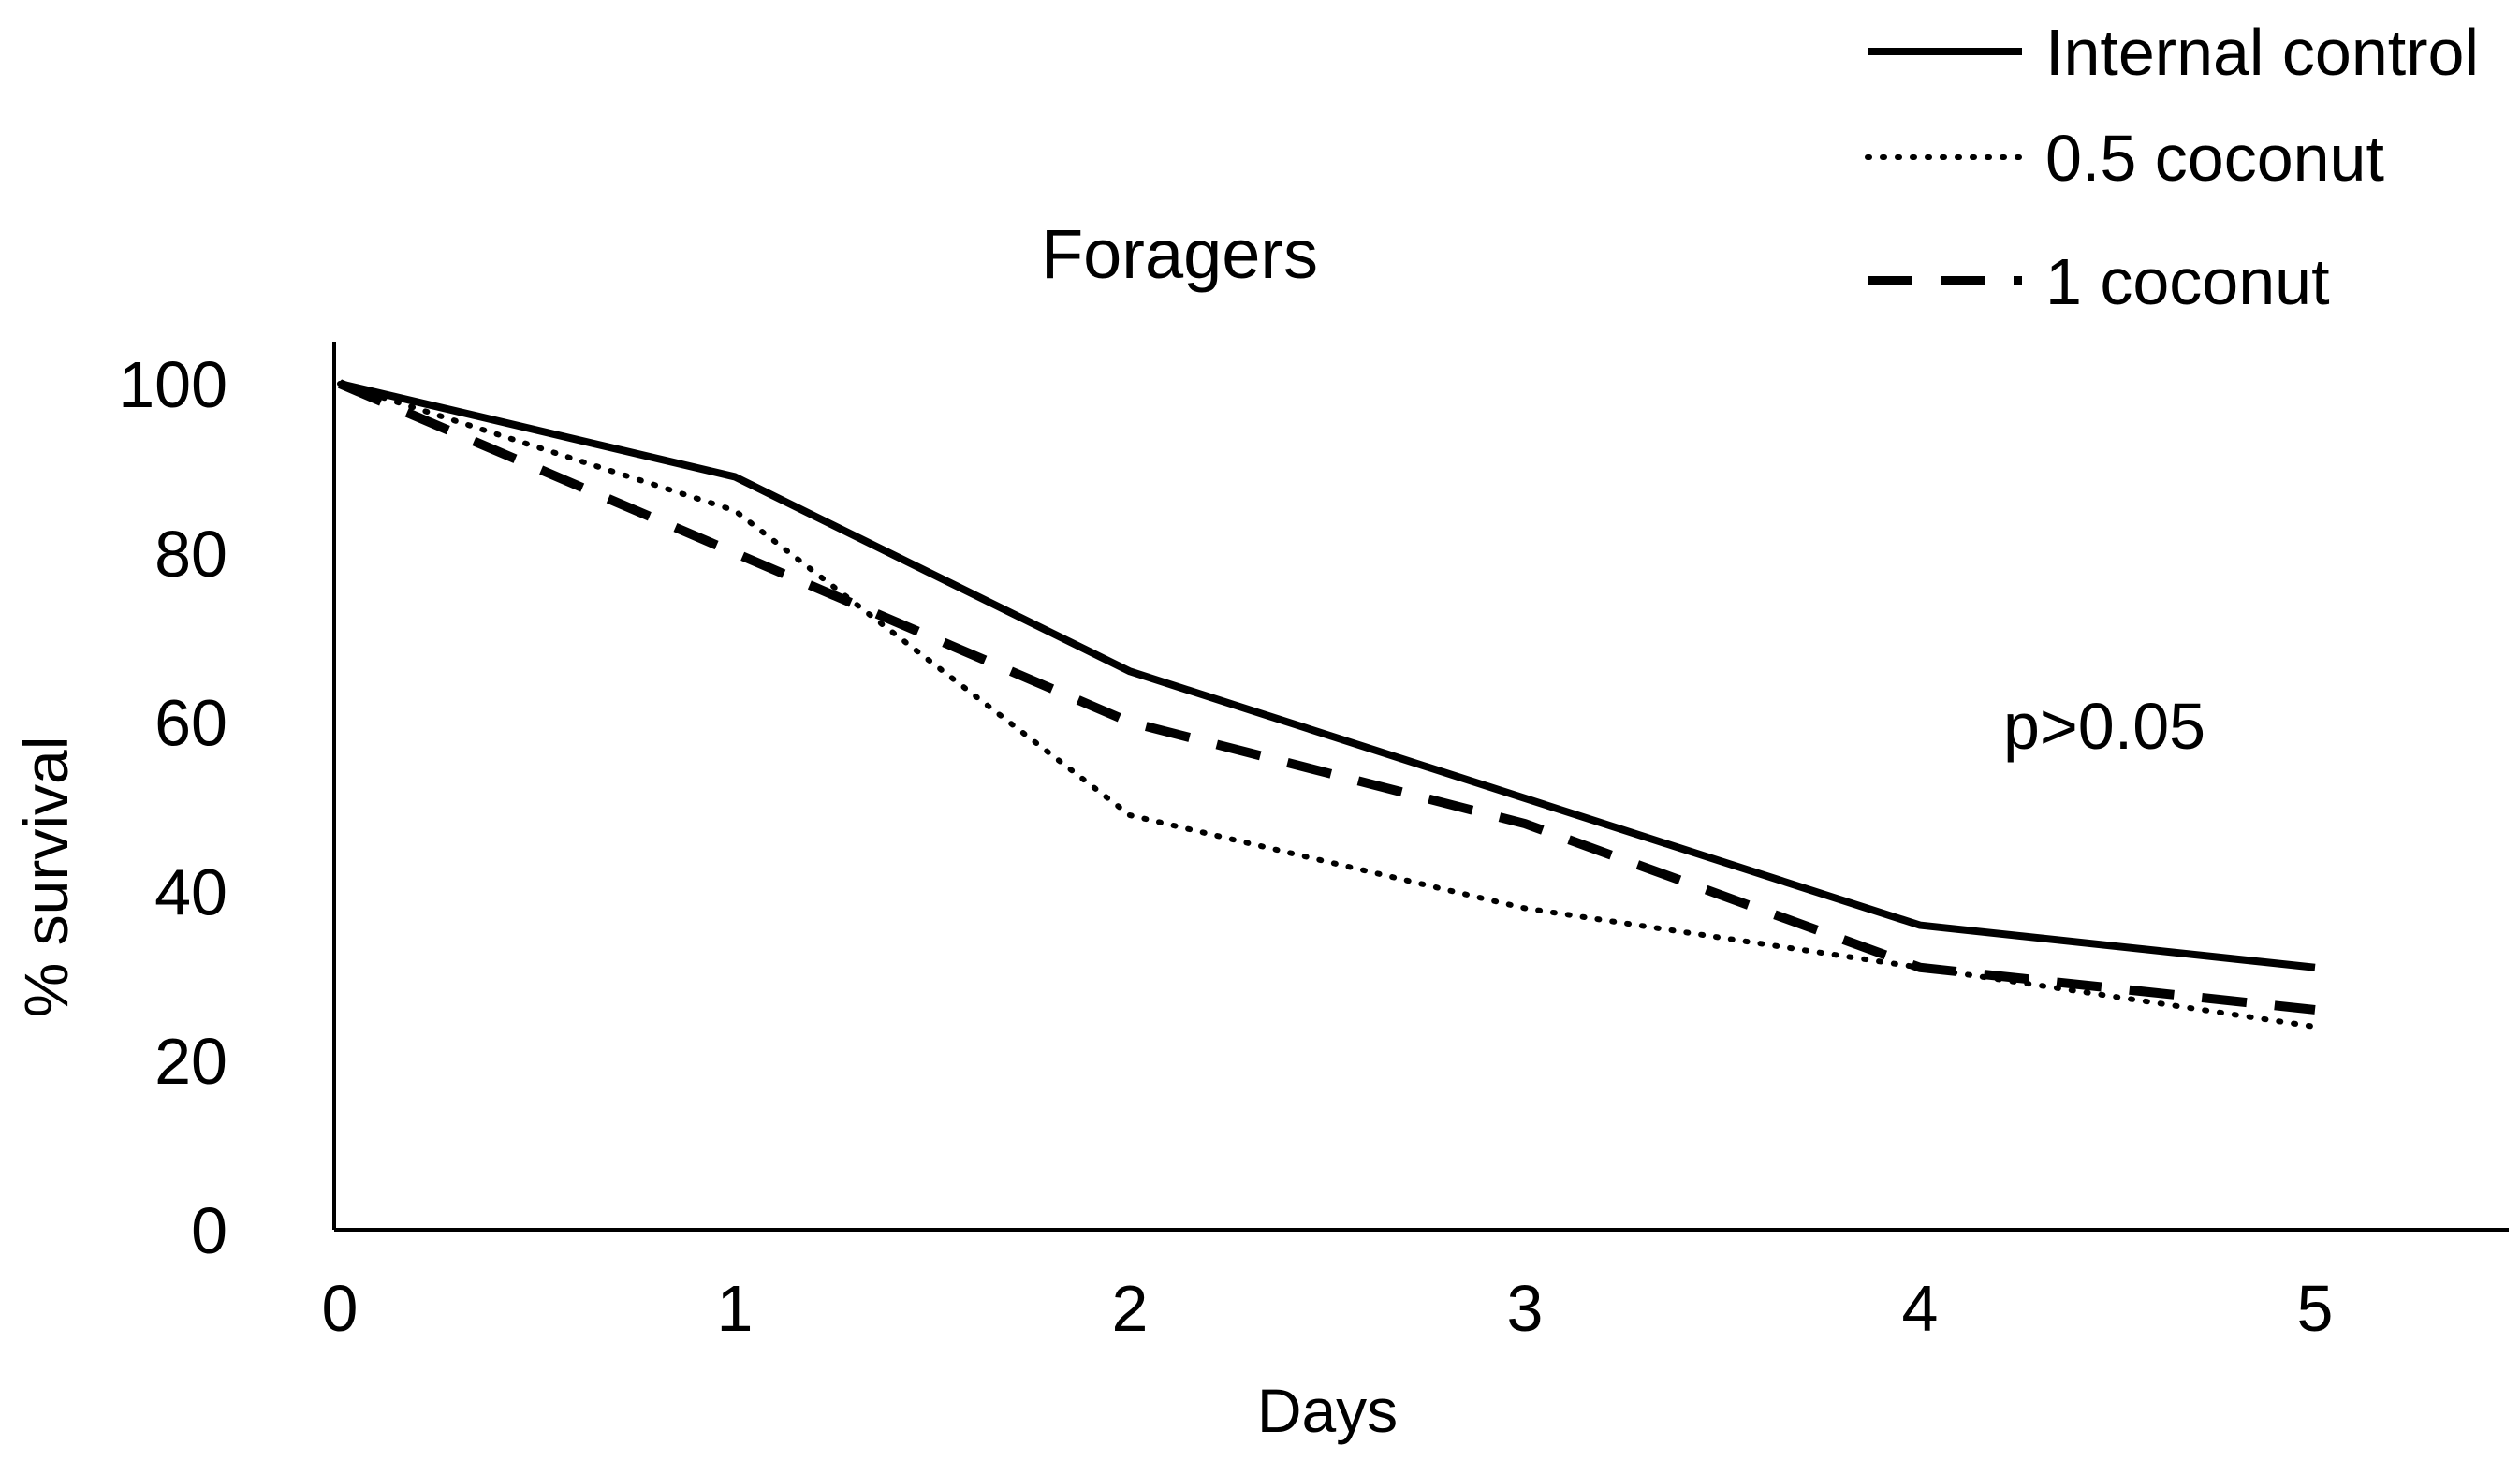 The width and height of the screenshot is (2520, 1475). Describe the element at coordinates (2187, 281) in the screenshot. I see `legend-label-3: 1 coconut` at that location.